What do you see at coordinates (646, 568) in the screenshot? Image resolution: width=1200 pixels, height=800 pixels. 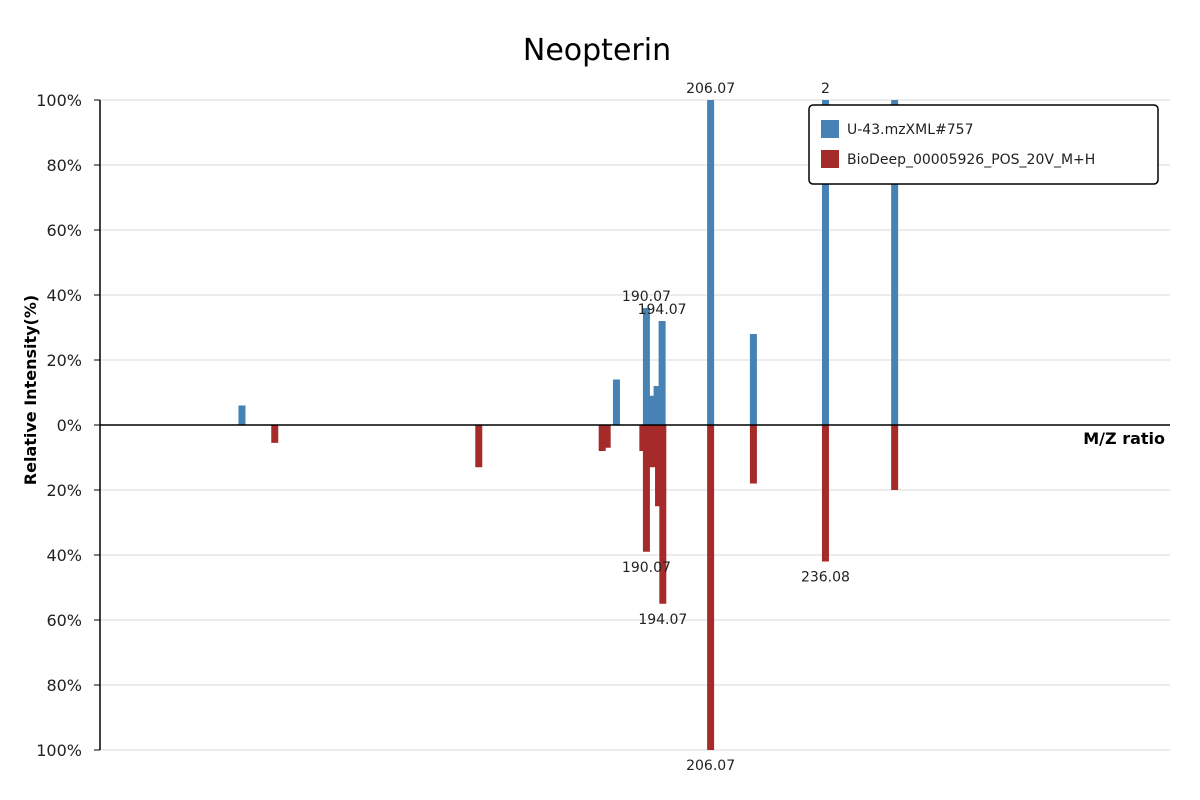 I see `reference-peak-label: 190.07` at bounding box center [646, 568].